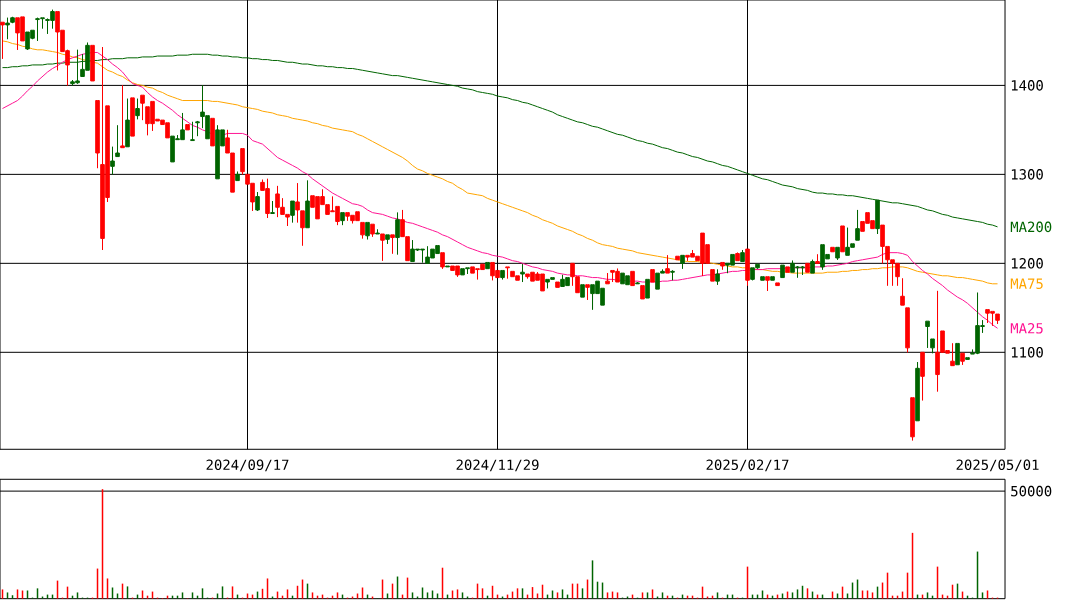  Describe the element at coordinates (1027, 174) in the screenshot. I see `y-tick-label: 1300` at that location.